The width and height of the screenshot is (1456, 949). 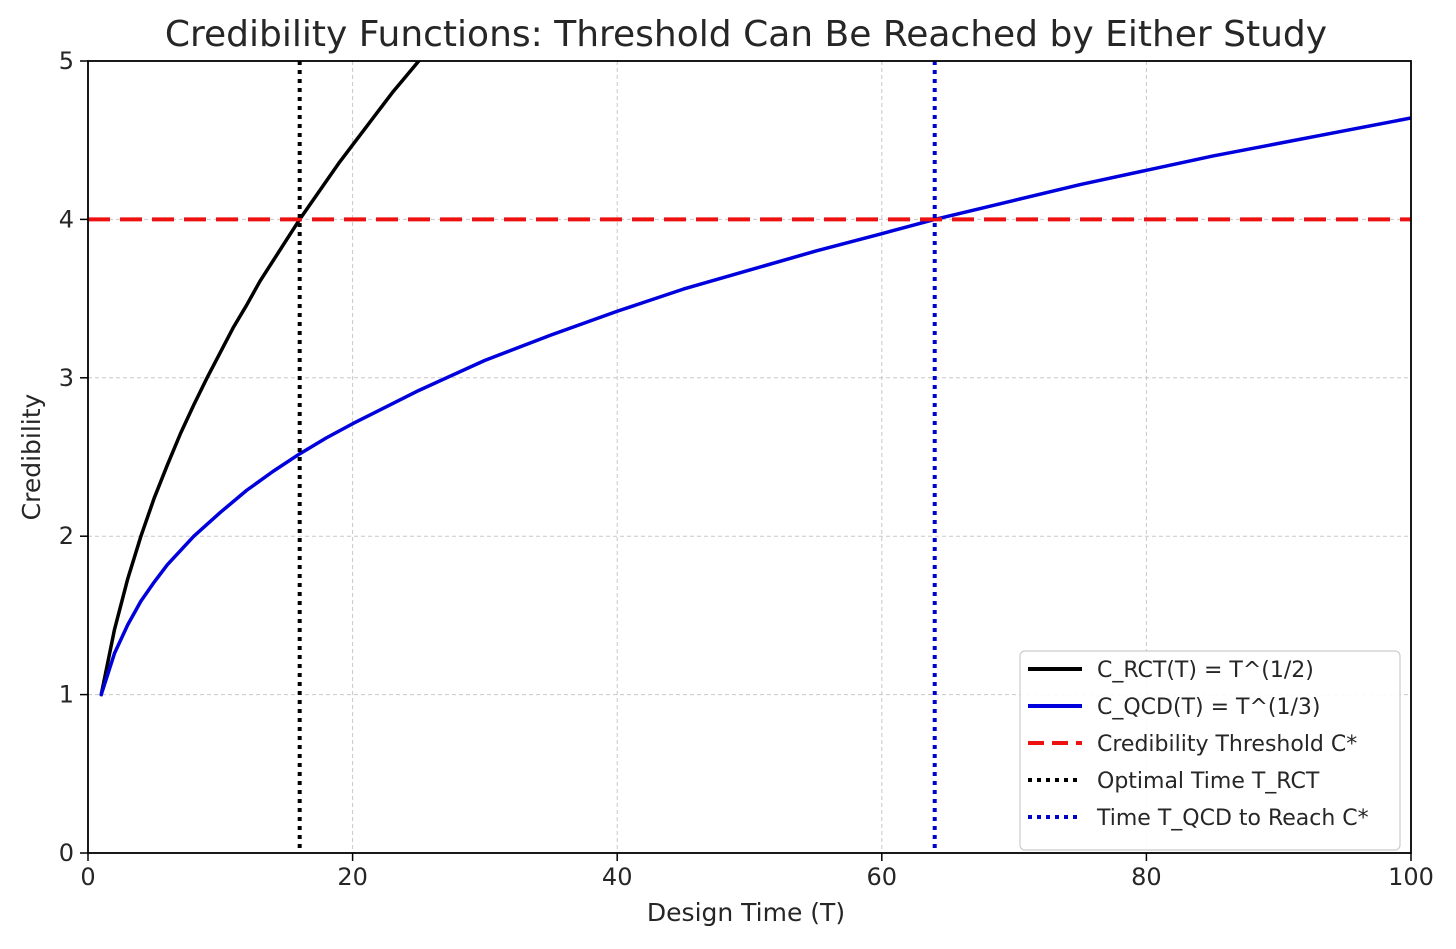 What do you see at coordinates (260, 379) in the screenshot?
I see `series-line` at bounding box center [260, 379].